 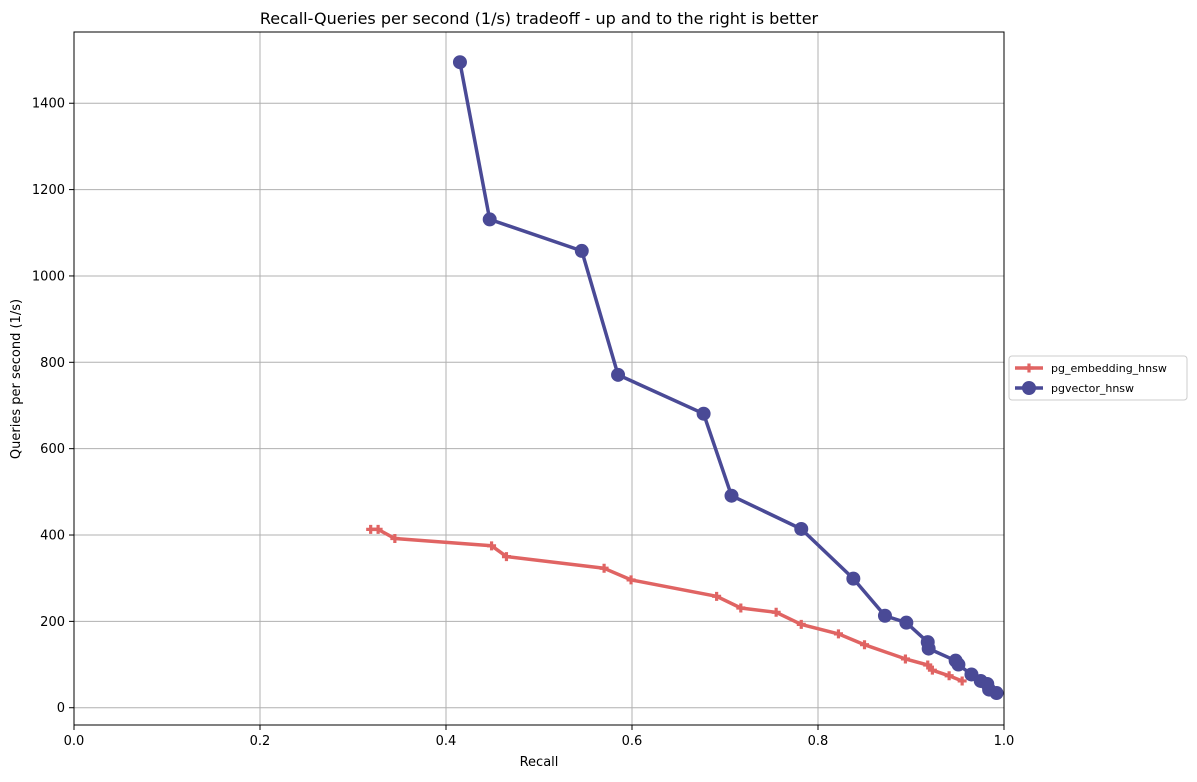 I want to click on y-tick-label: 1400, so click(x=48, y=104).